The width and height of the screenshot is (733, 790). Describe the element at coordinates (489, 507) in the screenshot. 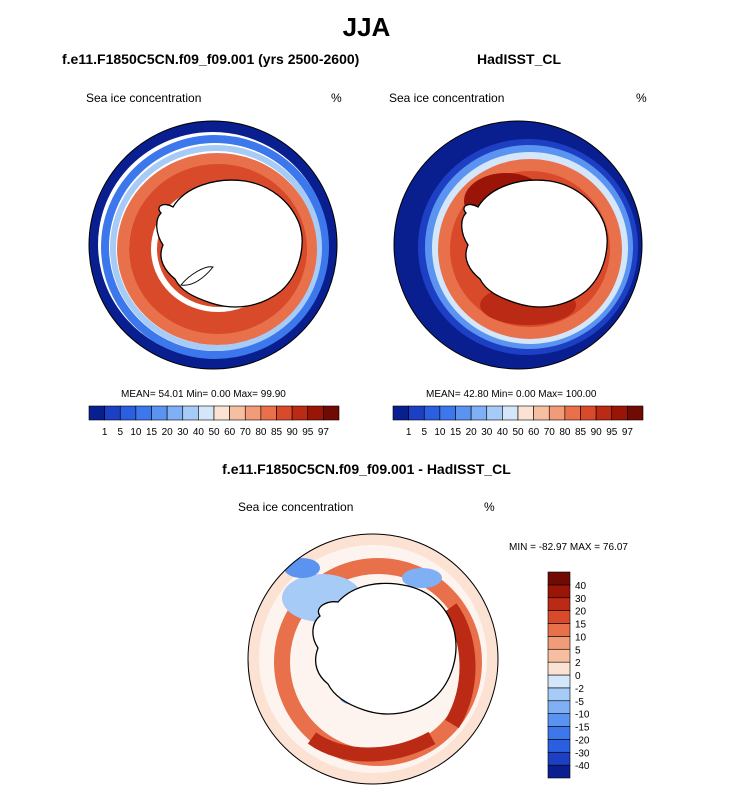

I see `panel3-units: %` at that location.